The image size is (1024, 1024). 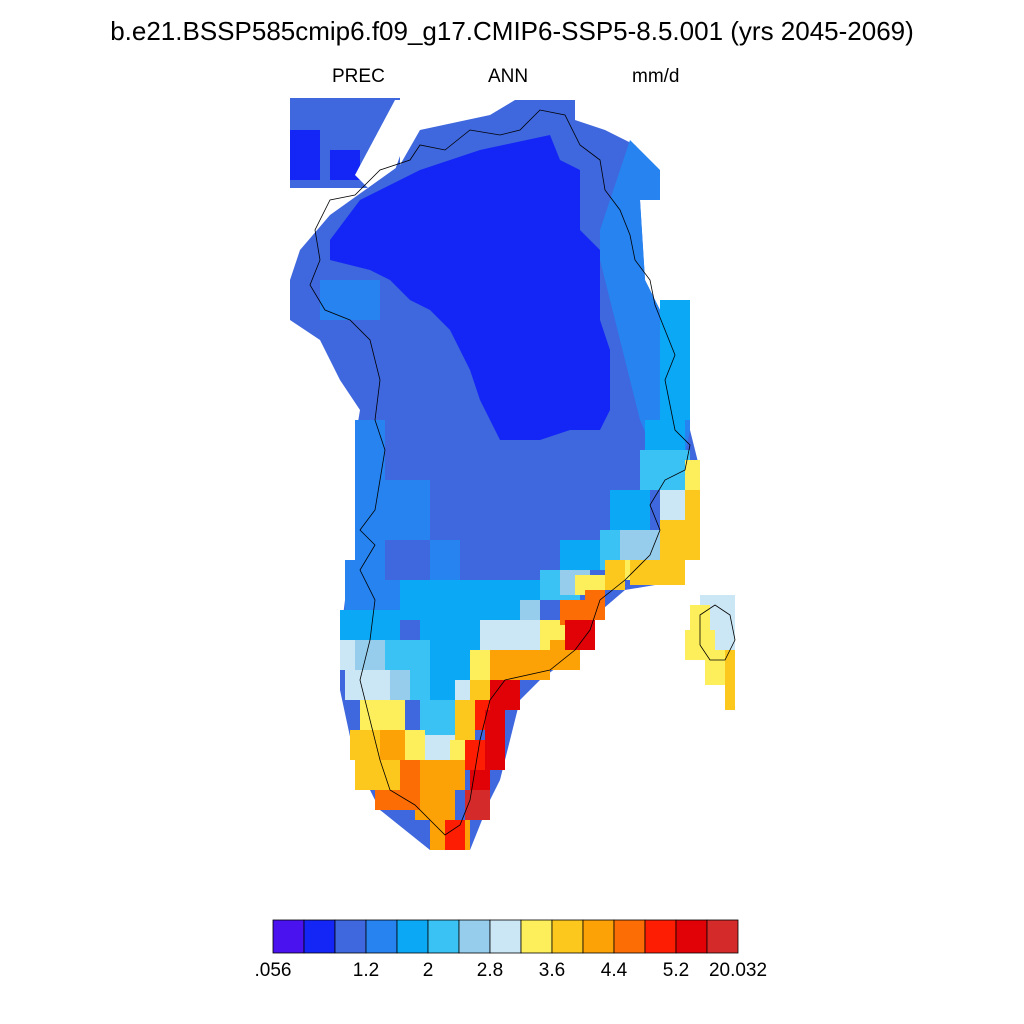 What do you see at coordinates (552, 970) in the screenshot?
I see `colorbar-tick-label: 3.6` at bounding box center [552, 970].